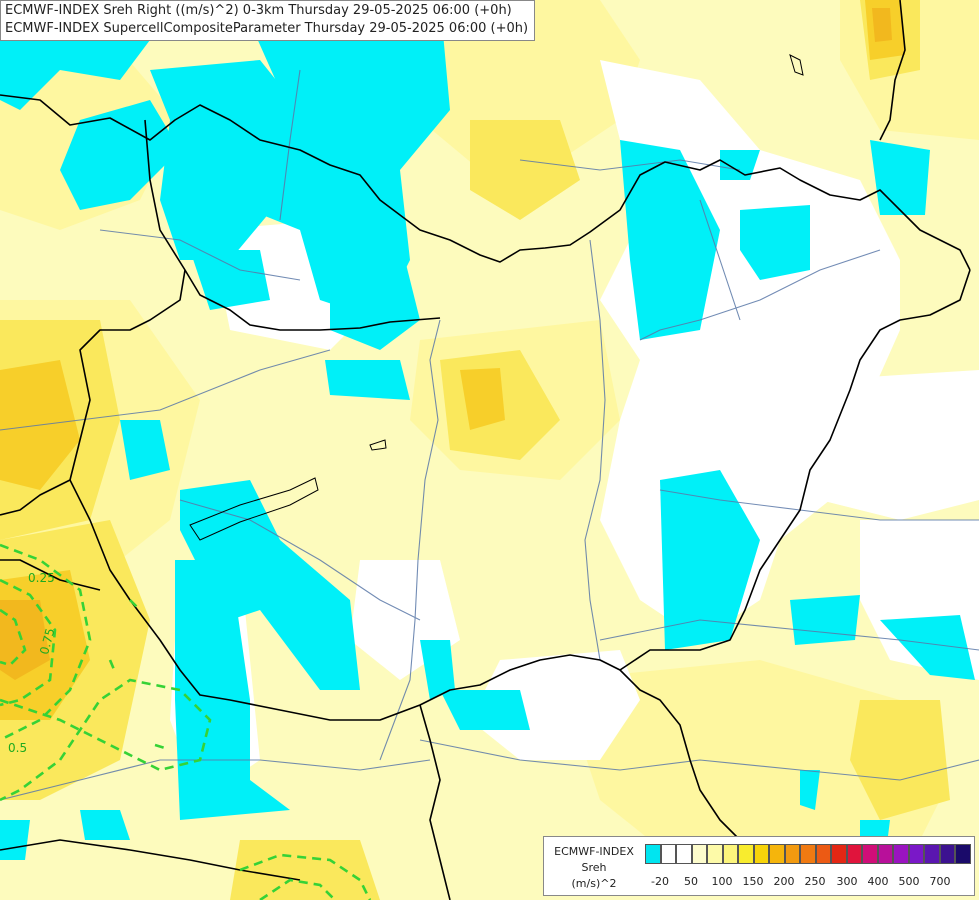 The image size is (979, 900). I want to click on legend-tick-label: 500, so click(909, 881).